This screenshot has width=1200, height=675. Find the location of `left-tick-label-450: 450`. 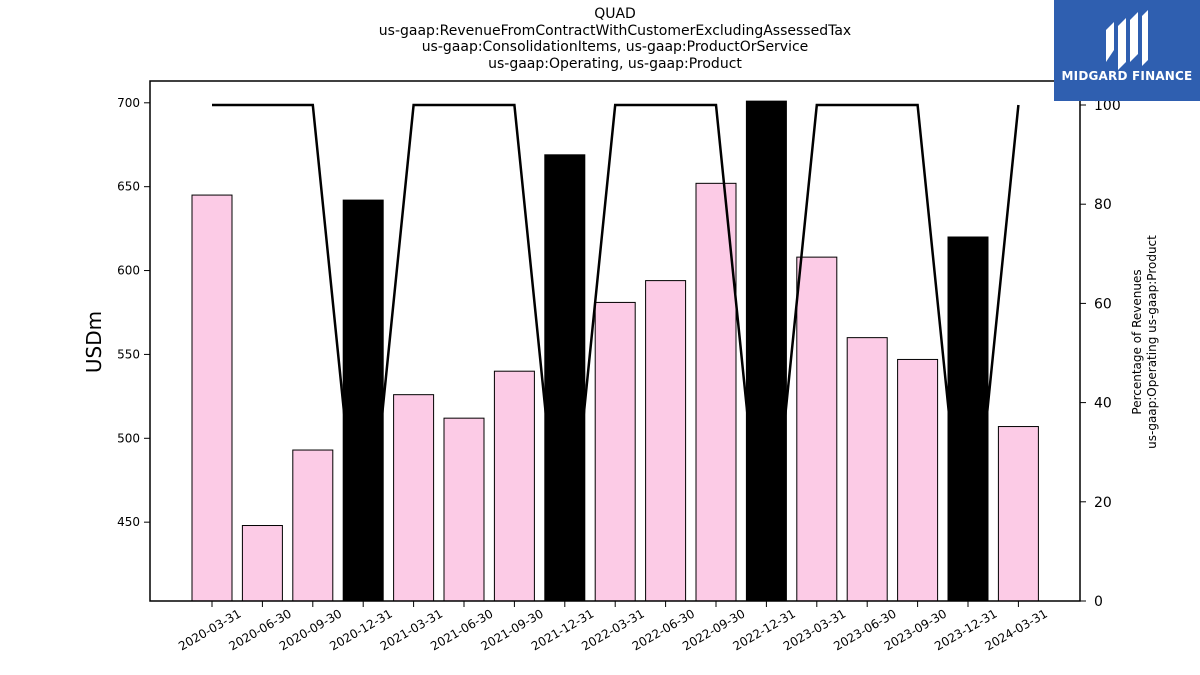

left-tick-label-450: 450 is located at coordinates (128, 522).